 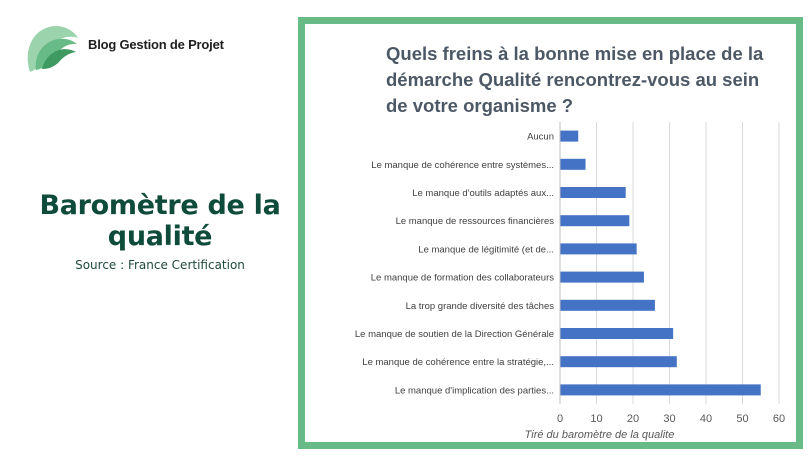 What do you see at coordinates (160, 265) in the screenshot?
I see `source-caption: Source : France Certification` at bounding box center [160, 265].